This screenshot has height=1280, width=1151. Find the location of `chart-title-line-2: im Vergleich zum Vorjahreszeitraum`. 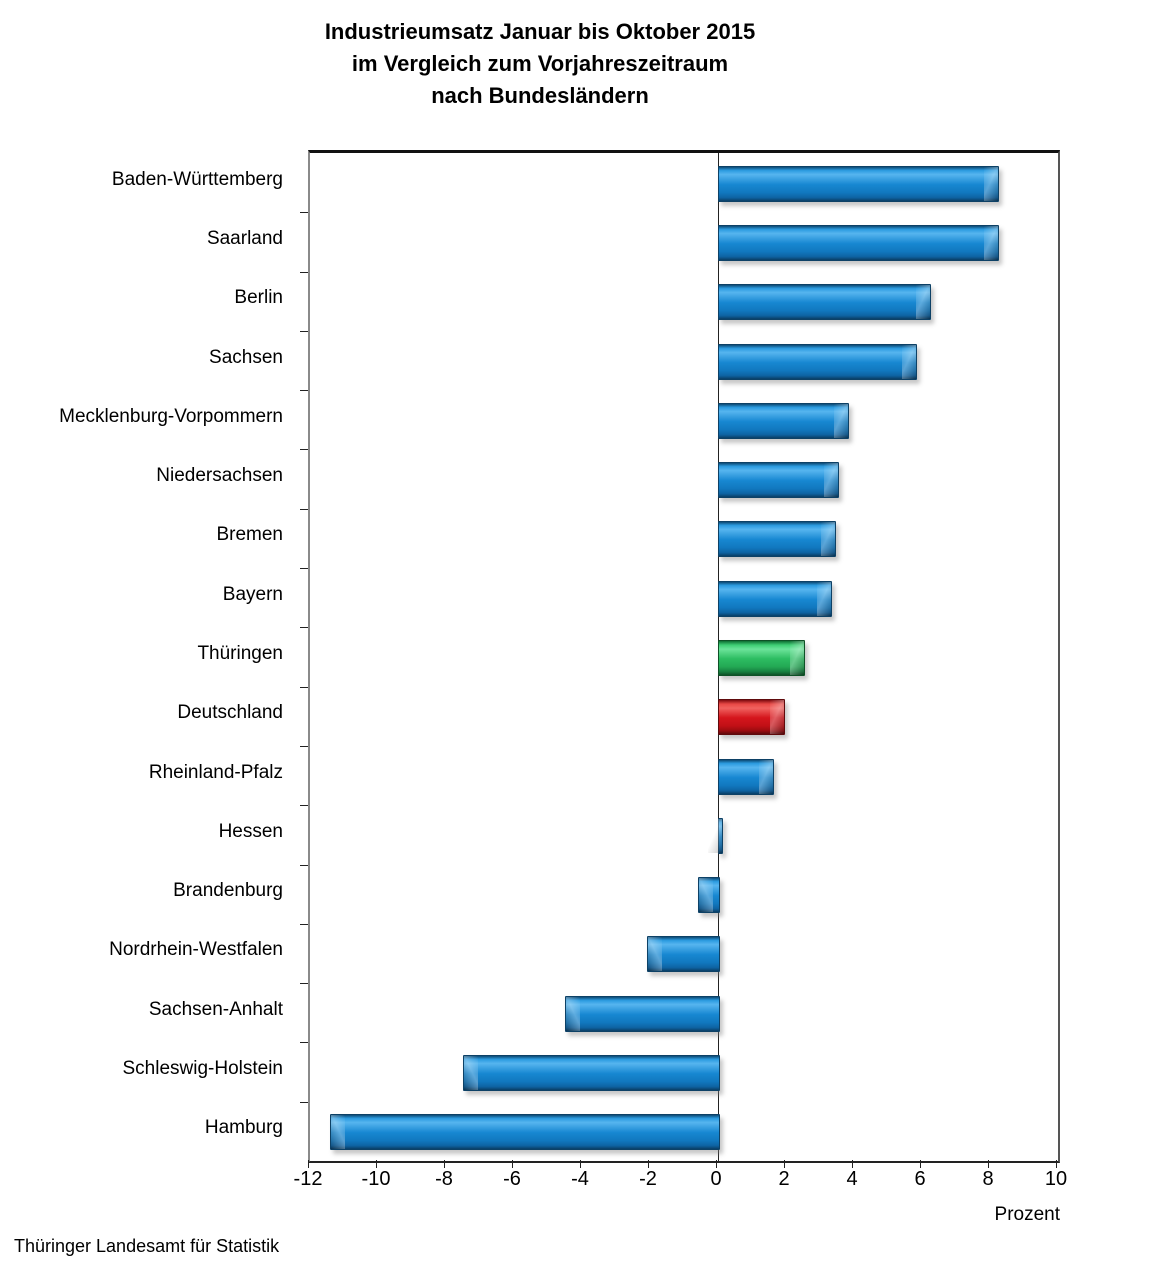

chart-title-line-2: im Vergleich zum Vorjahreszeitraum is located at coordinates (540, 63).